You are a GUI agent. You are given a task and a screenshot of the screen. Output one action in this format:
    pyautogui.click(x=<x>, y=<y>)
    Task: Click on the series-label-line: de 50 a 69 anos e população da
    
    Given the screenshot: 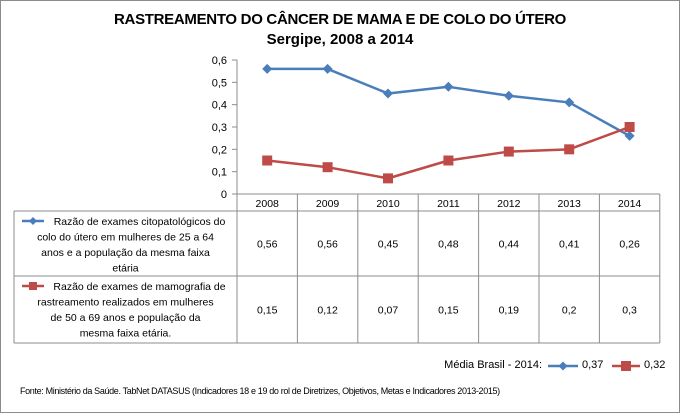 What is the action you would take?
    pyautogui.click(x=125, y=318)
    